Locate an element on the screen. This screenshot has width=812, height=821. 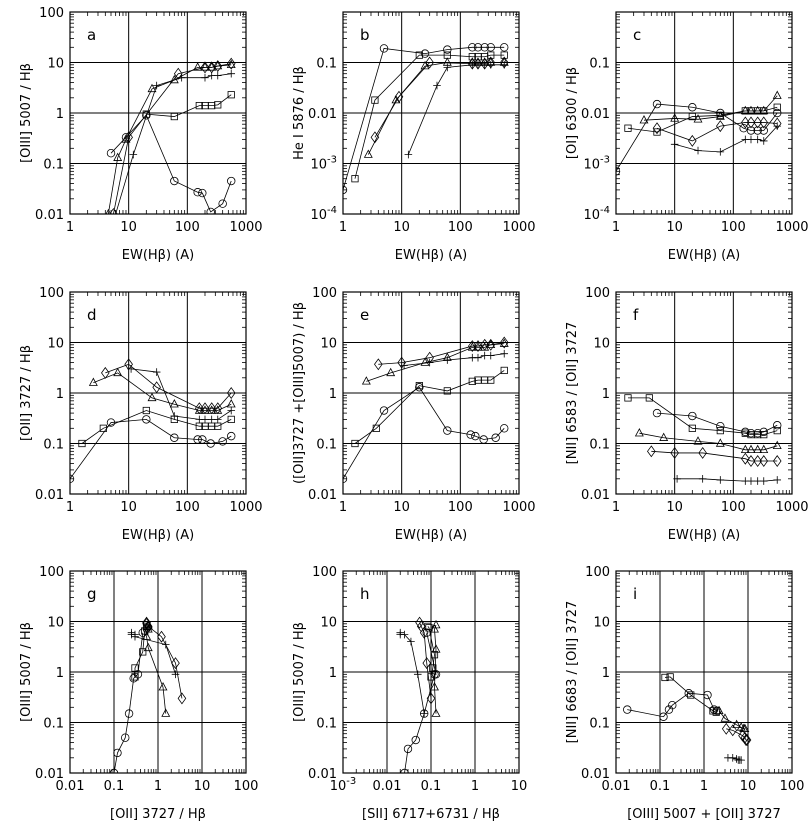
series-line-circle is located at coordinates (128, 702).